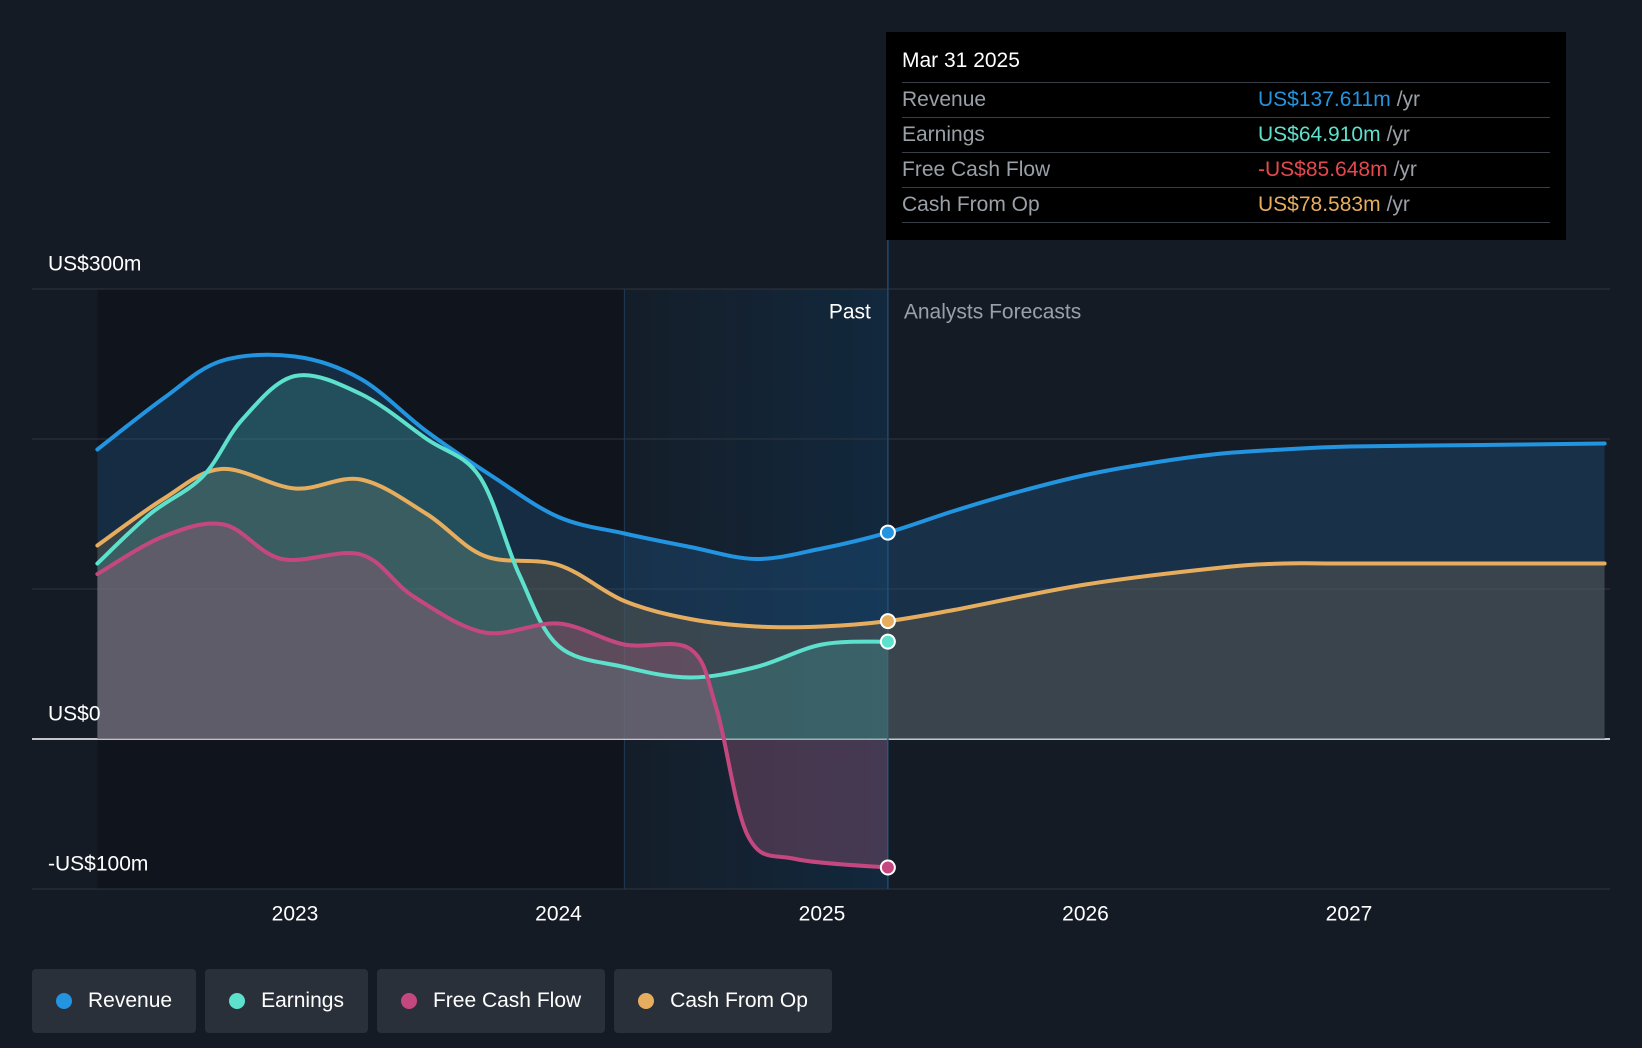 The width and height of the screenshot is (1642, 1048). I want to click on cfo-marker, so click(887, 621).